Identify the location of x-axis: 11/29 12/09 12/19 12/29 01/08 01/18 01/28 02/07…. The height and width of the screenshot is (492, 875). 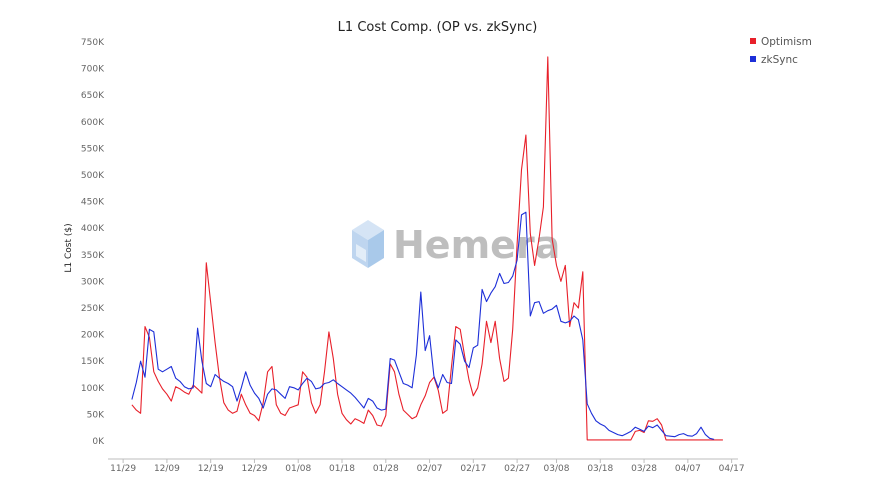
(427, 466).